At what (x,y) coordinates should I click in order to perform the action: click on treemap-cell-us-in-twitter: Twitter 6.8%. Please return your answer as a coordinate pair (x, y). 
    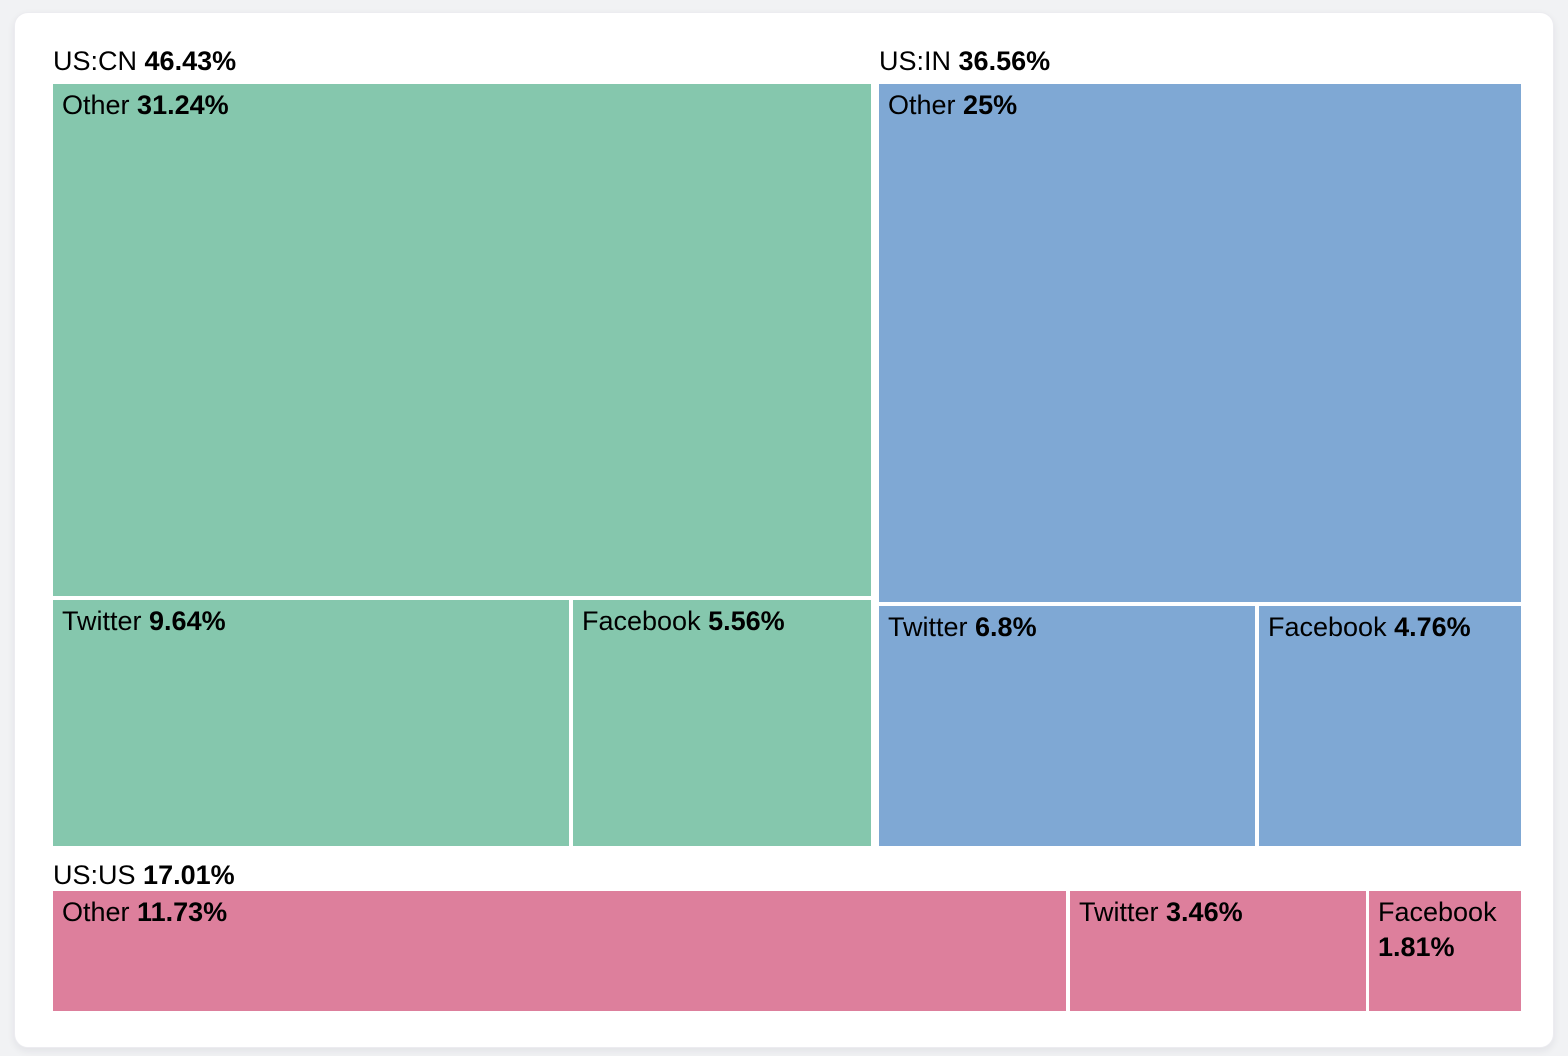
    Looking at the image, I should click on (1067, 726).